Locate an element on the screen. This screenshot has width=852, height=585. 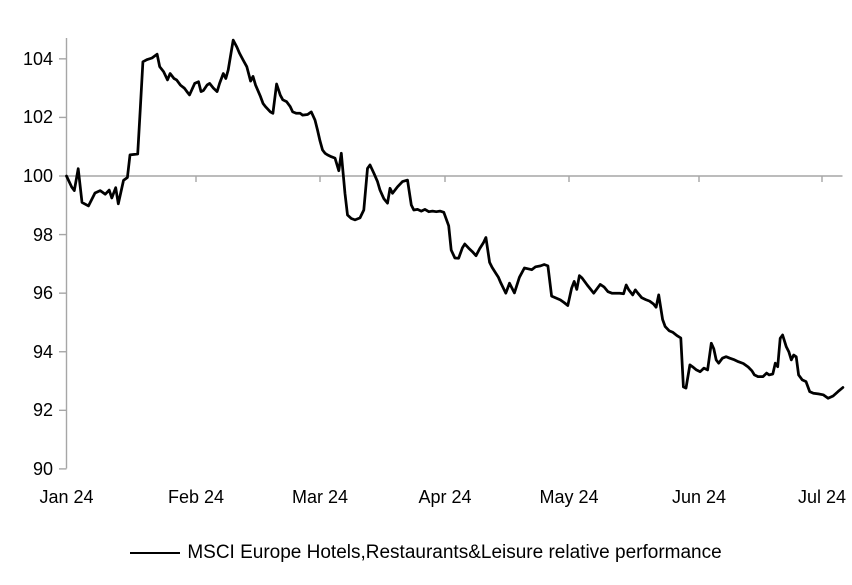
y-axis-label: 98 is located at coordinates (42, 234).